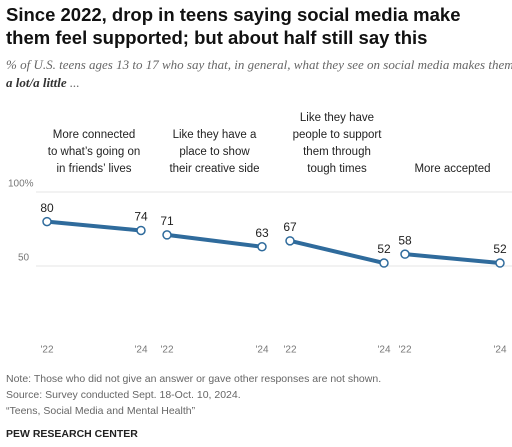 The width and height of the screenshot is (512, 447). Describe the element at coordinates (47, 208) in the screenshot. I see `value-label: 80` at that location.